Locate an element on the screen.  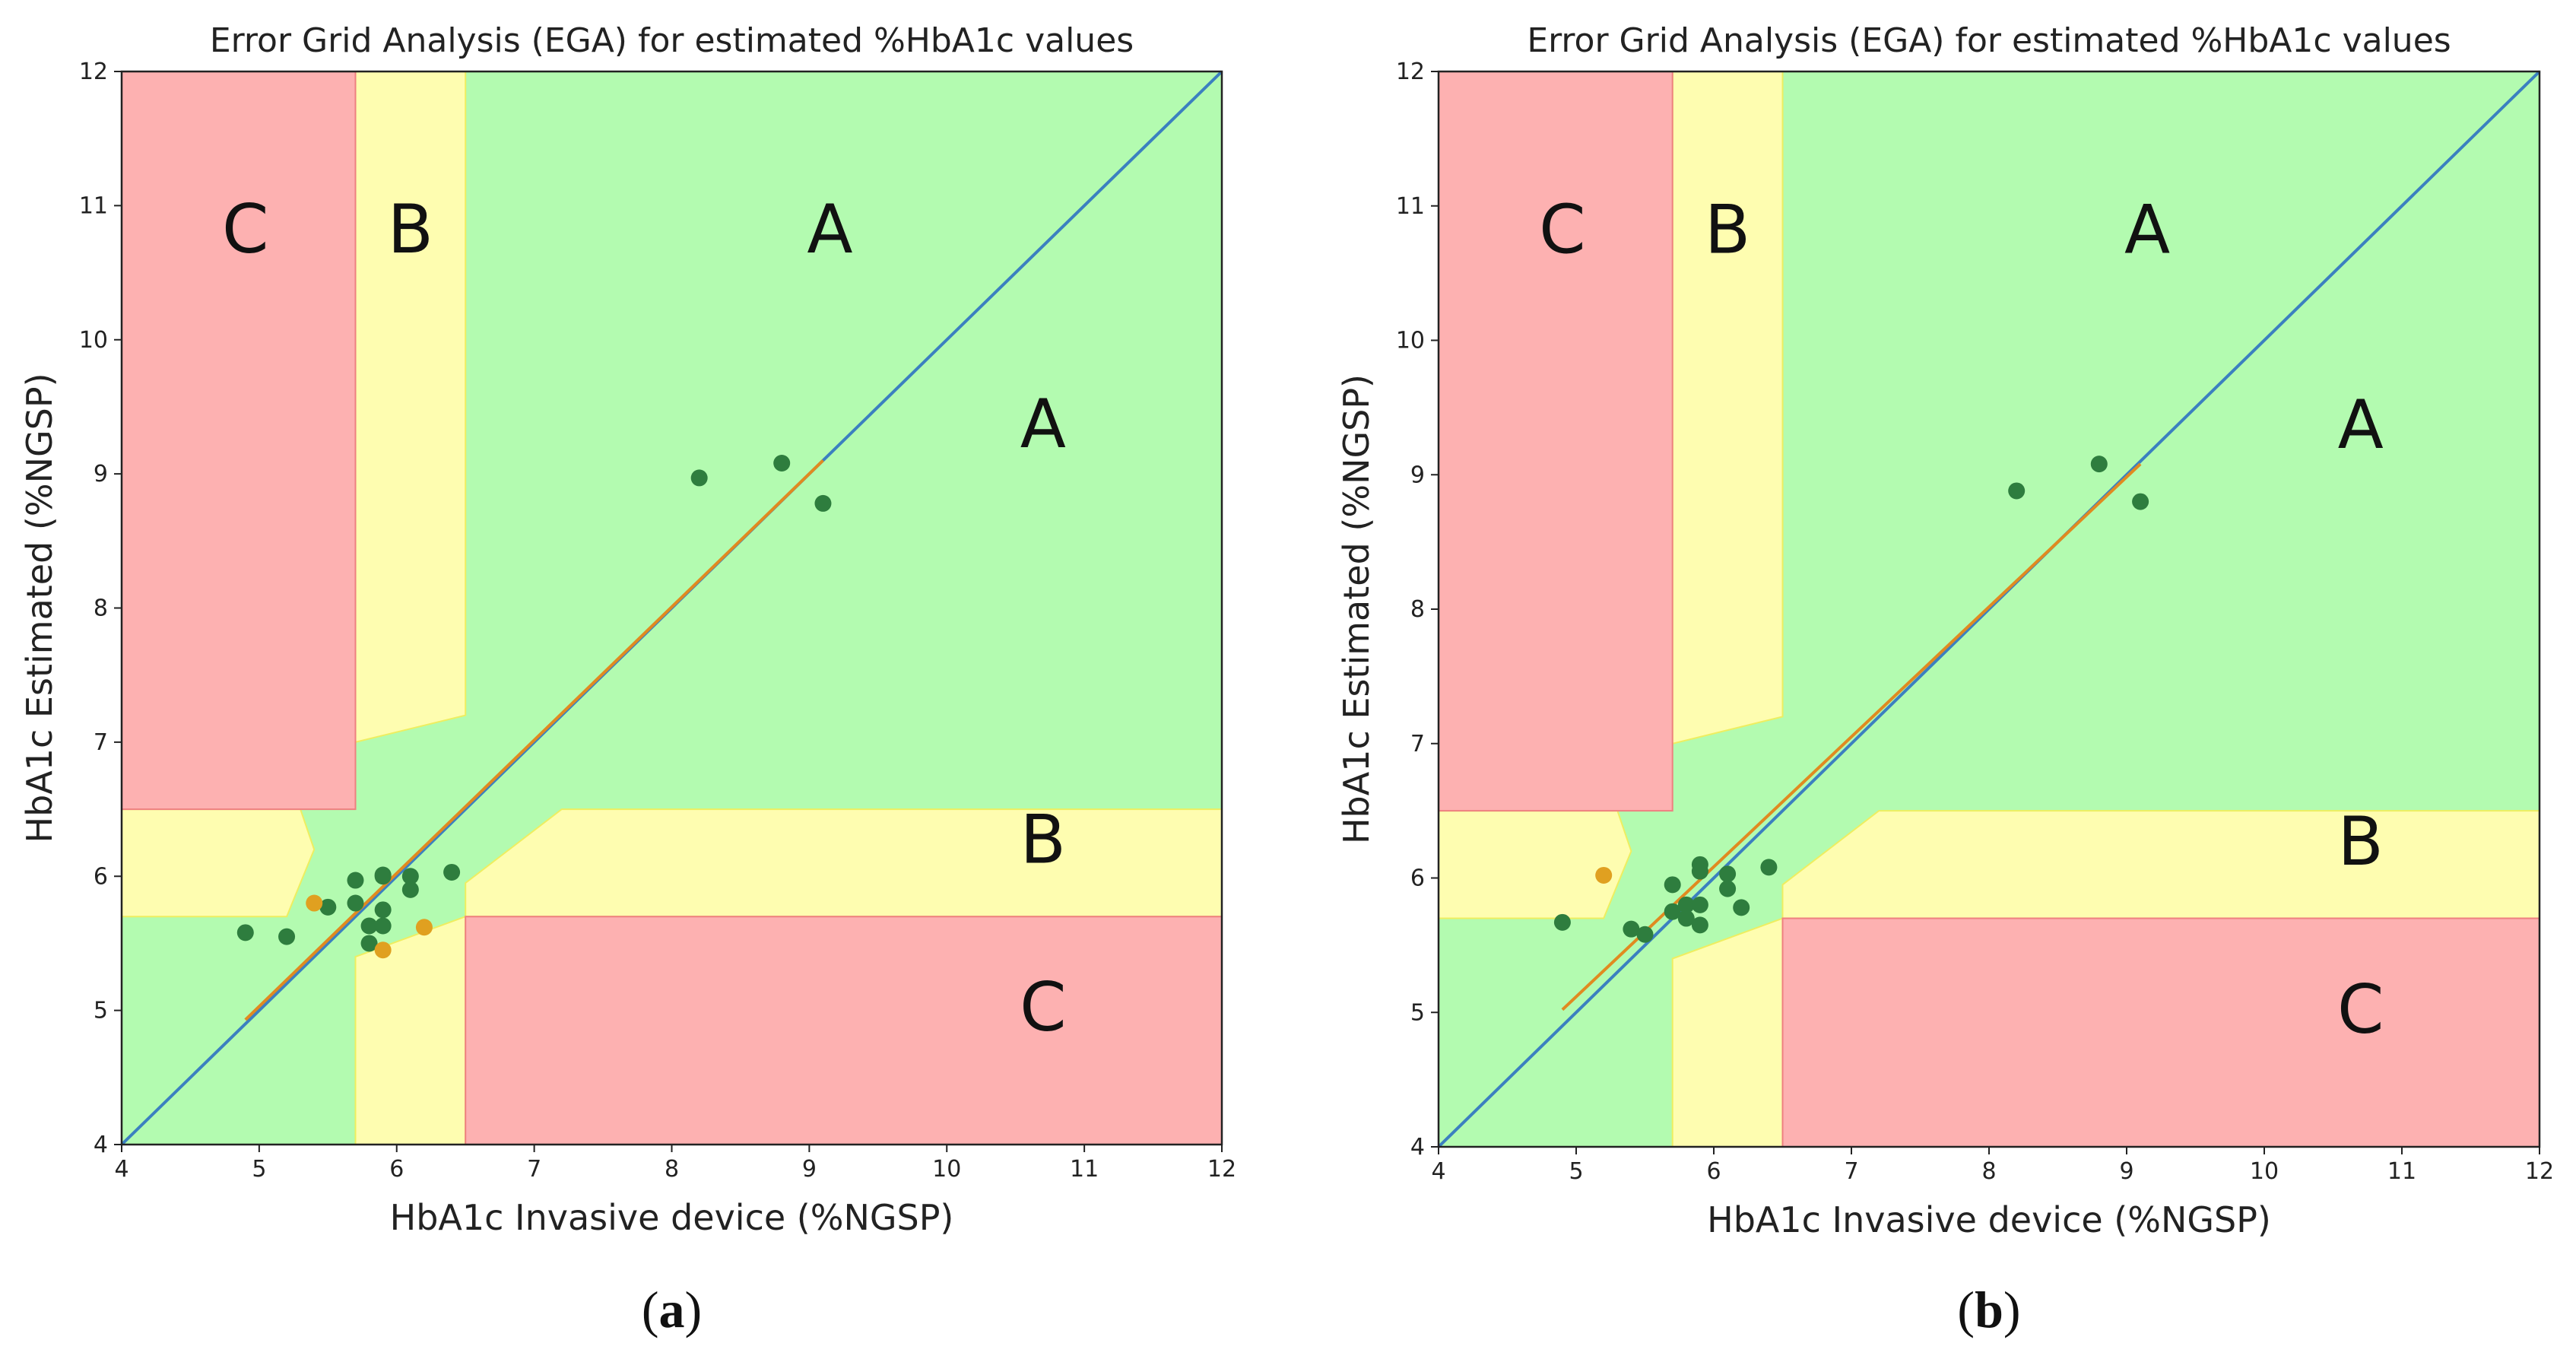
x-tick-label: 12 is located at coordinates (2539, 1171).